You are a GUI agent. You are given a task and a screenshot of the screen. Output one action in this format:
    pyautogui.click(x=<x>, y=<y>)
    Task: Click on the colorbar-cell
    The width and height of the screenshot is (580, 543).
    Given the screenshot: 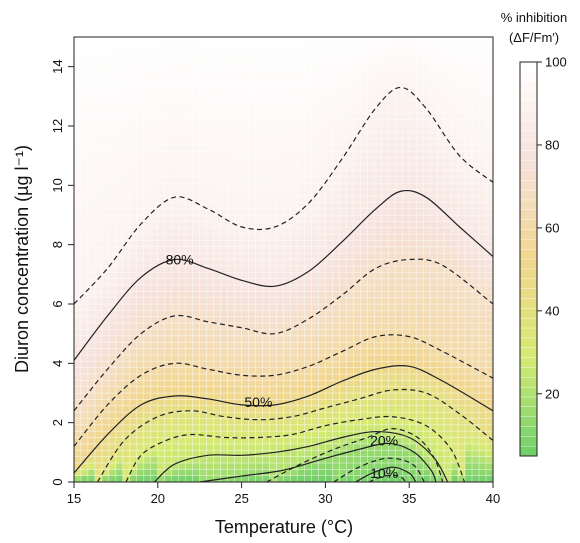 What is the action you would take?
    pyautogui.click(x=528, y=431)
    